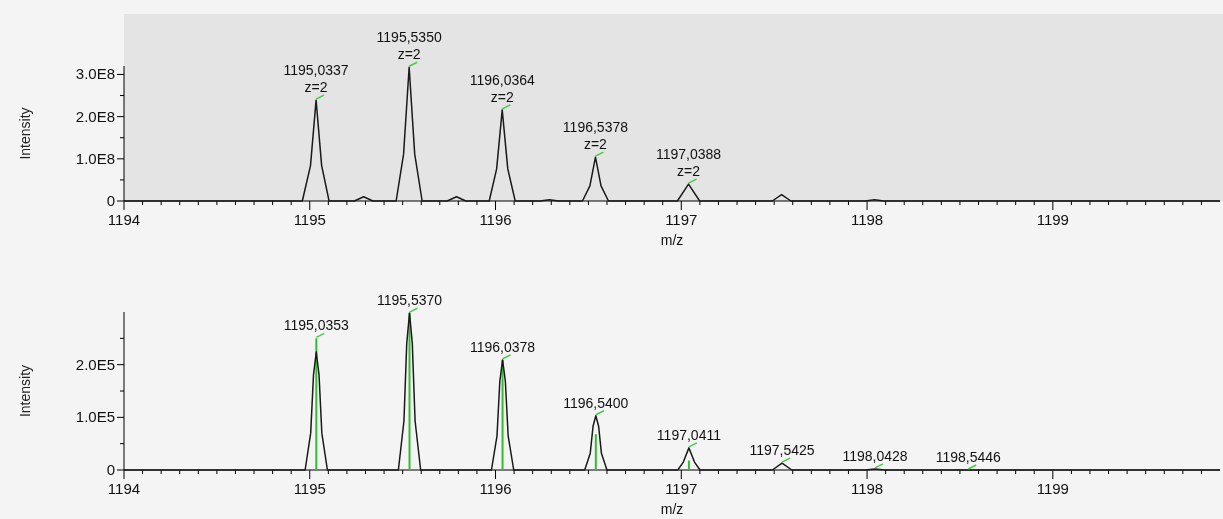 The width and height of the screenshot is (1223, 519). What do you see at coordinates (95, 74) in the screenshot?
I see `y-tick-label: 3.0E8` at bounding box center [95, 74].